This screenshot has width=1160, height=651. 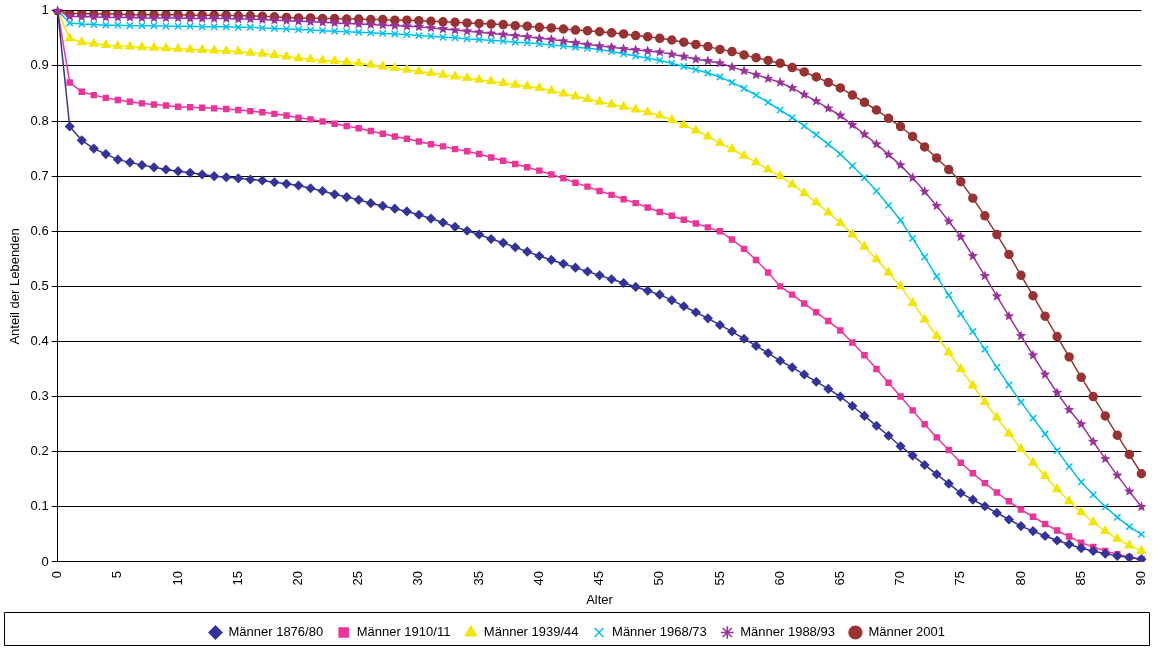 I want to click on y-tick-label: 0.3, so click(x=39, y=396).